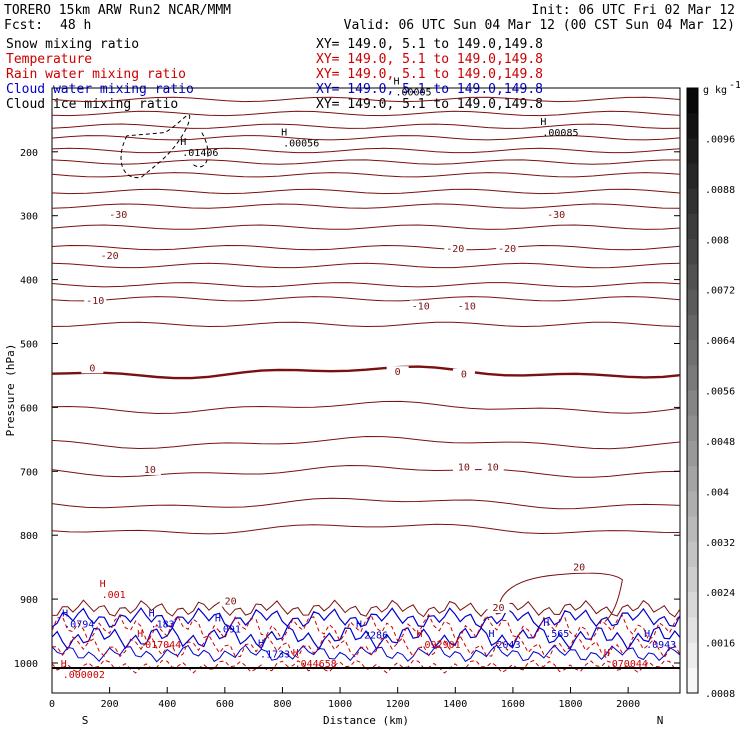 The height and width of the screenshot is (740, 740). Describe the element at coordinates (282, 704) in the screenshot. I see `x-tick-label: 800` at that location.